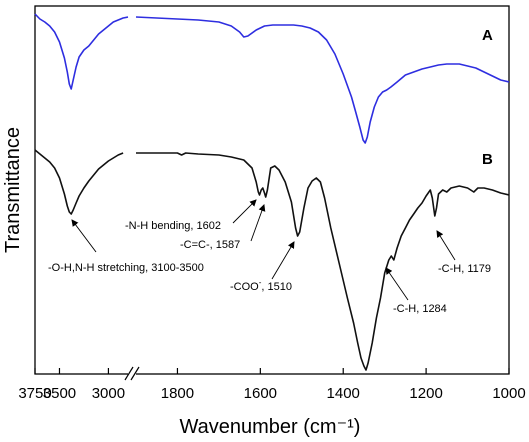 This screenshot has width=529, height=442. What do you see at coordinates (258, 223) in the screenshot?
I see `annotation-arrow-cc` at bounding box center [258, 223].